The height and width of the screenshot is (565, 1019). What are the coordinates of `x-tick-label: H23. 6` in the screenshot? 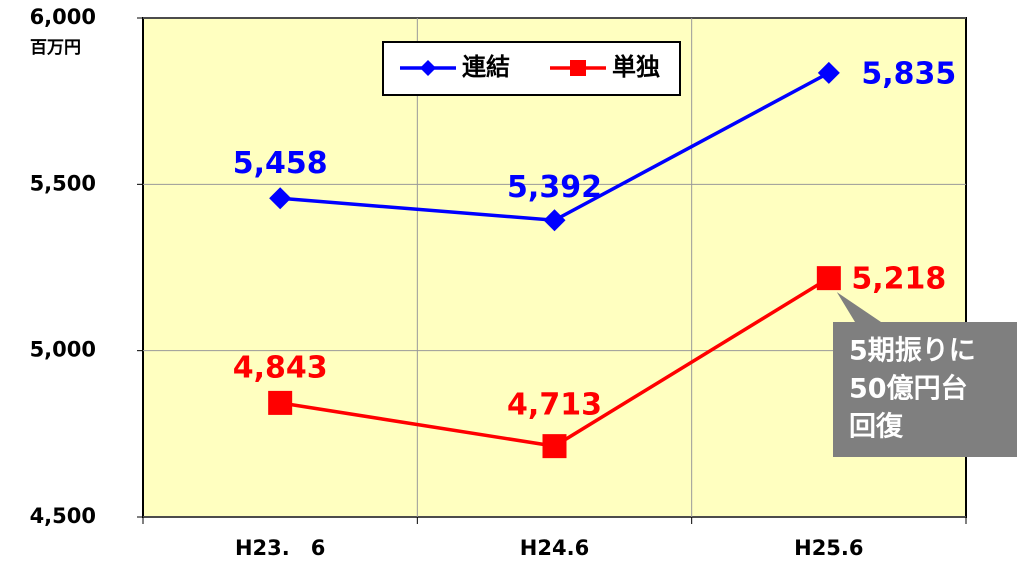 It's located at (280, 548).